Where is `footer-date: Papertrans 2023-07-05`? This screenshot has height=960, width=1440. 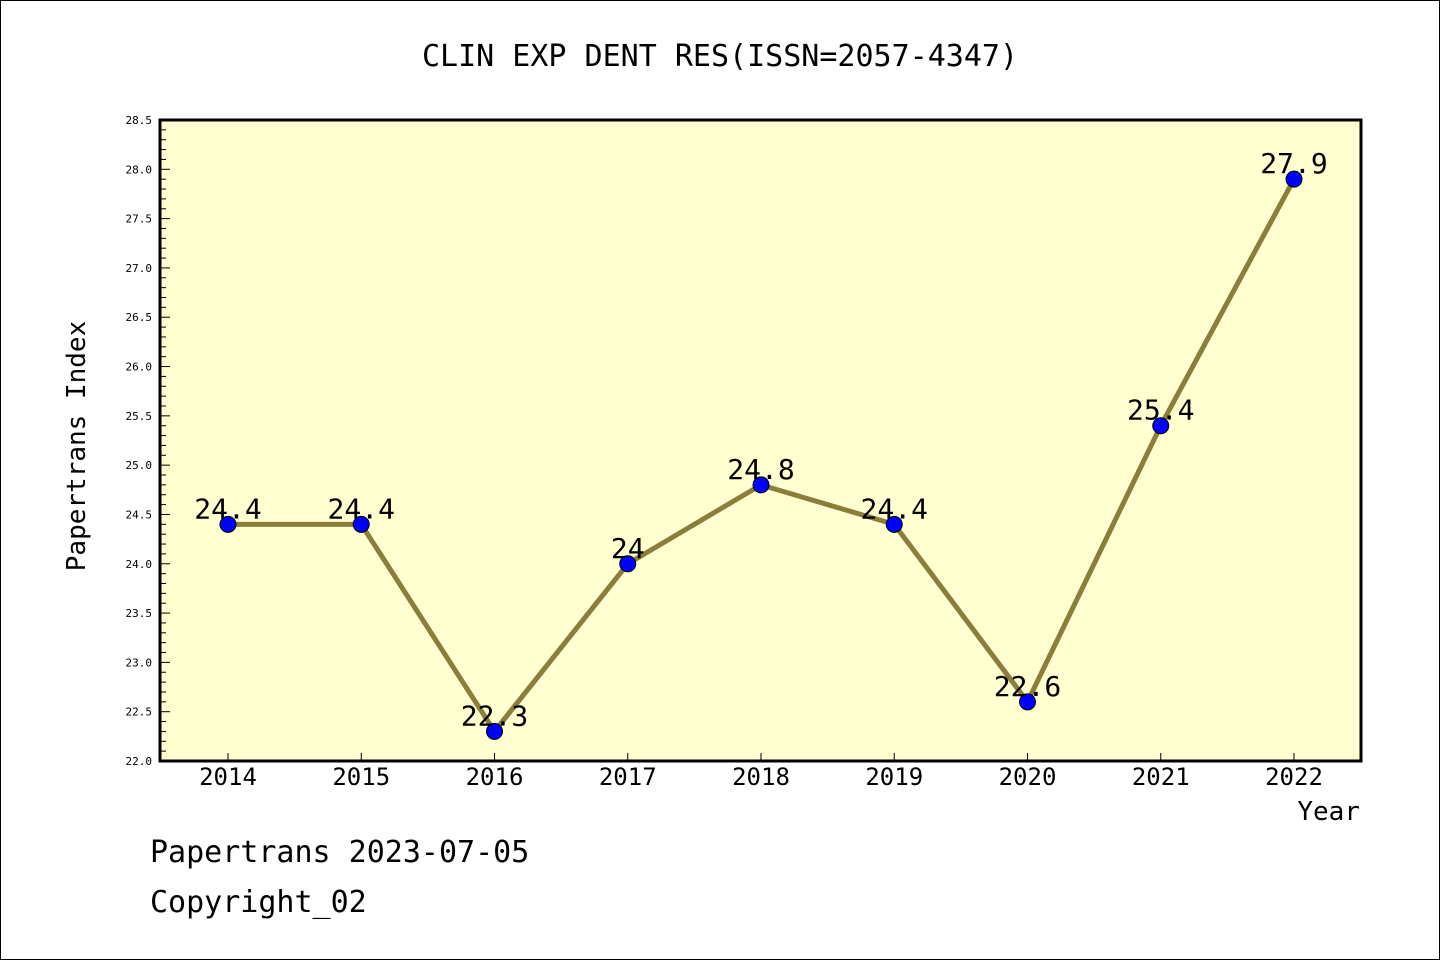
footer-date: Papertrans 2023-07-05 is located at coordinates (340, 852).